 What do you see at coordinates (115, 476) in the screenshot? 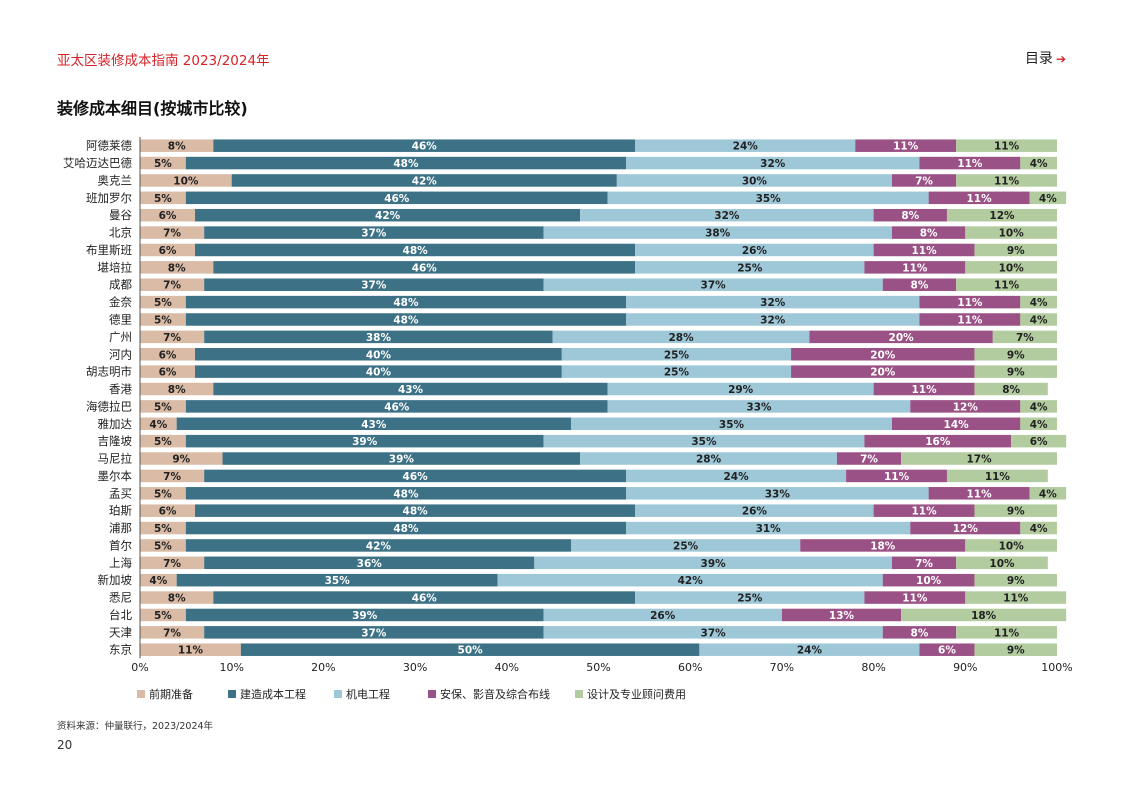
I see `category-label: 墨尔本` at bounding box center [115, 476].